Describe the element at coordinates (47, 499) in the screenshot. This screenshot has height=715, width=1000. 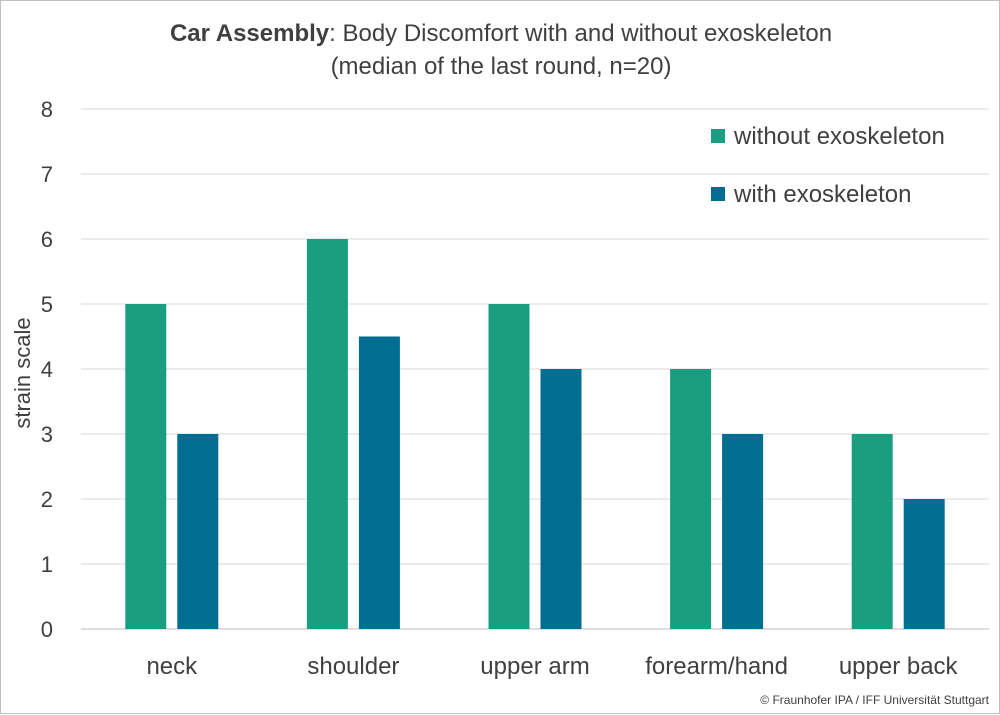
I see `y-tick-2: 2` at that location.